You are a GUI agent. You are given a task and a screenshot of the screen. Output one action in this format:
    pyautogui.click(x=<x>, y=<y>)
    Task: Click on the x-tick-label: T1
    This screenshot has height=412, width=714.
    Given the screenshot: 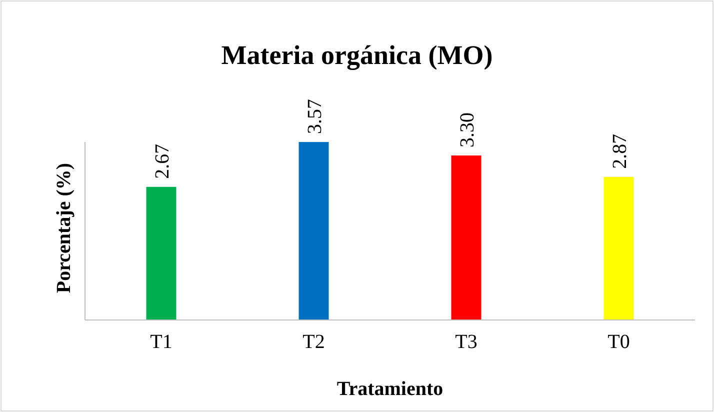 What is the action you would take?
    pyautogui.click(x=161, y=342)
    